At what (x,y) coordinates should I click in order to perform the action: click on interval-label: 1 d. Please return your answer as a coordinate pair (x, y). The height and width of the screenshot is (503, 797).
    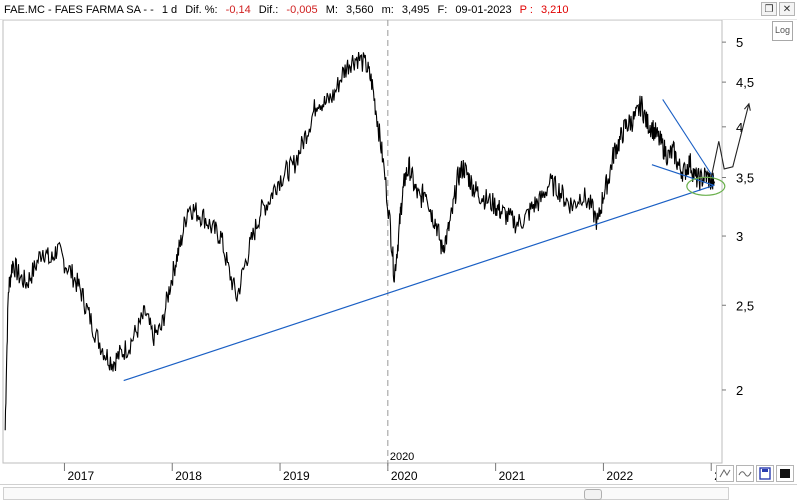
    Looking at the image, I should click on (169, 10).